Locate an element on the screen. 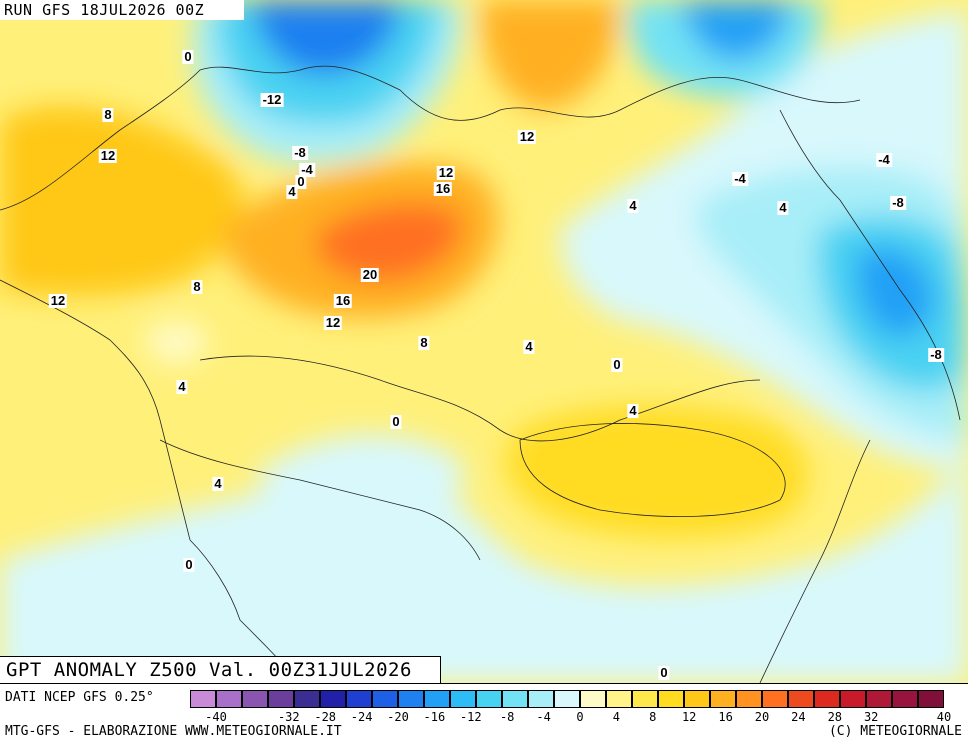 This screenshot has height=746, width=968. colorbar-tick-label: -12 is located at coordinates (470, 717).